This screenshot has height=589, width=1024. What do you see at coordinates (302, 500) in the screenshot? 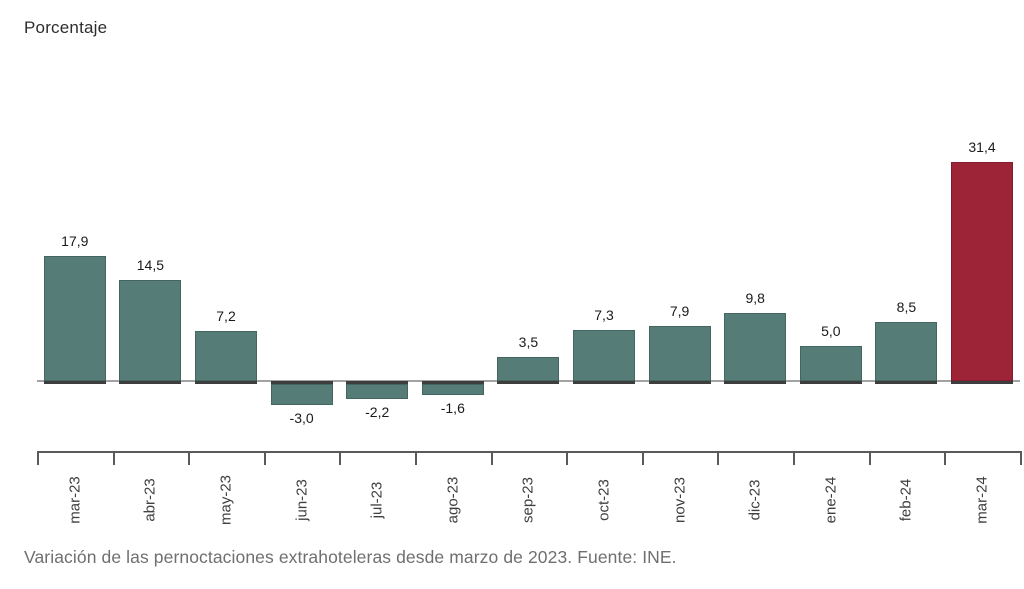
I see `x-tick-label-jun-23: jun-23` at bounding box center [302, 500].